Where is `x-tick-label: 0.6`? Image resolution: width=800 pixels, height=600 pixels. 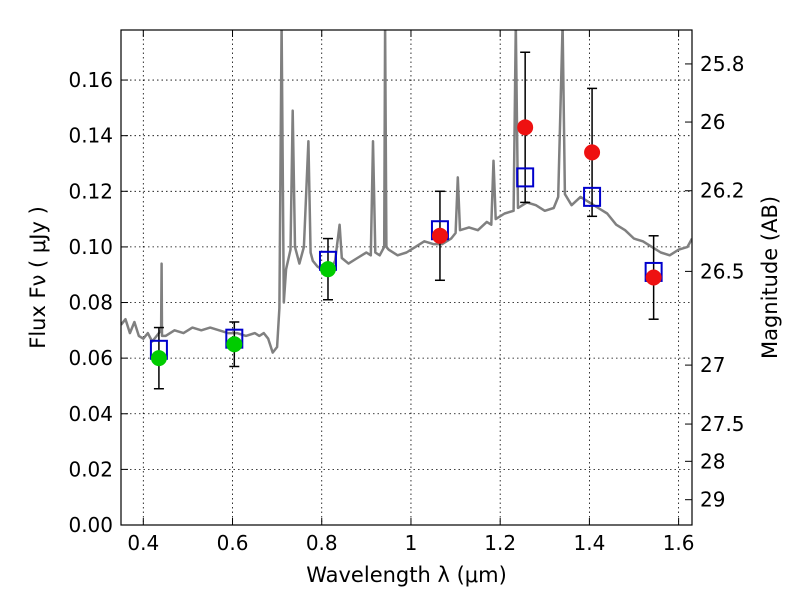
x-tick-label: 0.6 is located at coordinates (233, 543).